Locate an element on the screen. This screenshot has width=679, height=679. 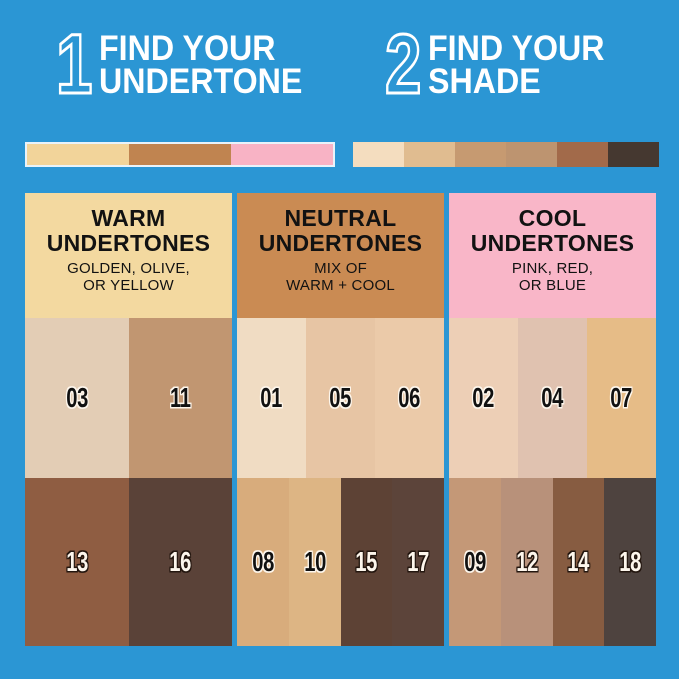
step-1-title-line2: UNDERTONE is located at coordinates (200, 82).